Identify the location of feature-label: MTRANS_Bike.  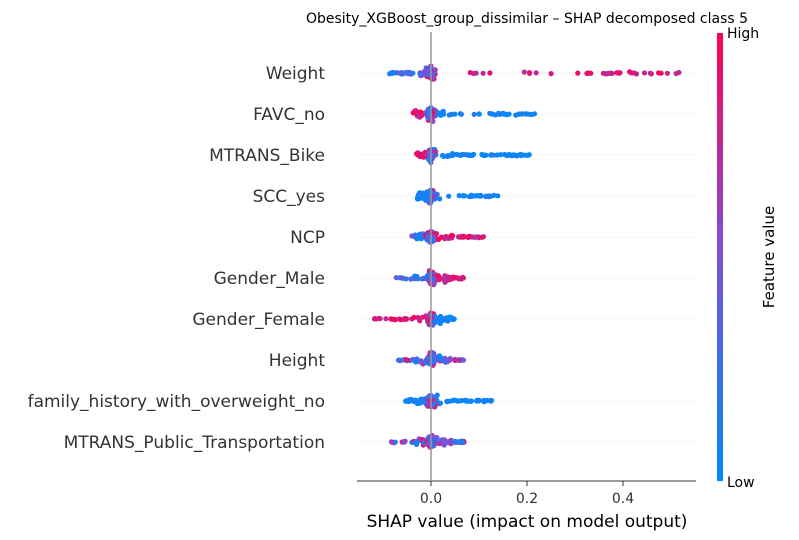
(267, 156).